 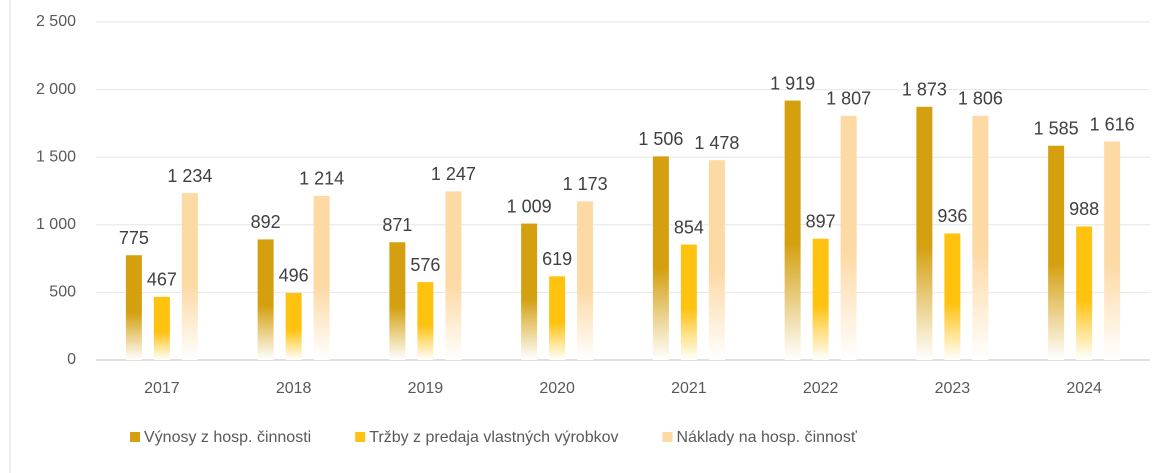 I want to click on x-tick-label: 2024, so click(x=1084, y=388).